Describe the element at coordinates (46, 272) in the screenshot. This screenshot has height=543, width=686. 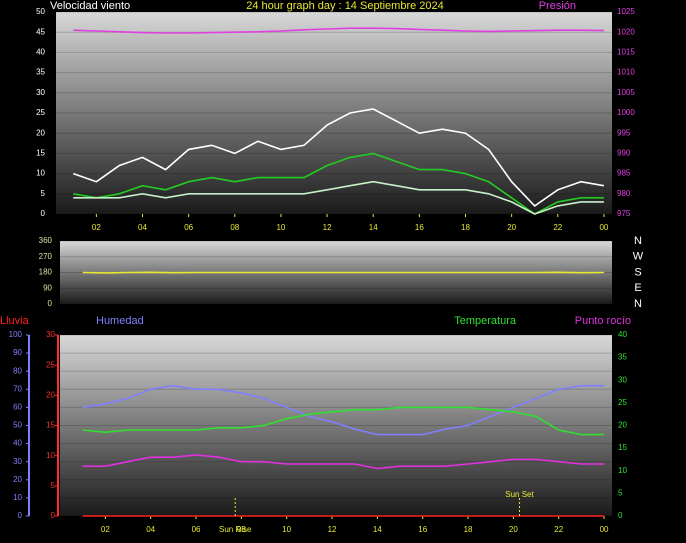
I see `y-tick-label: 180` at that location.